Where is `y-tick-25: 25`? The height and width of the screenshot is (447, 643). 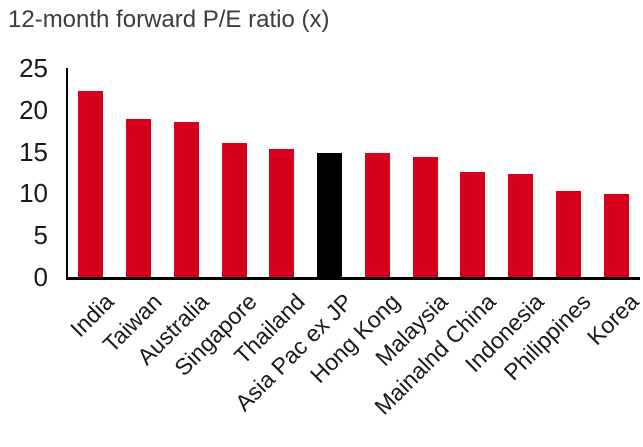
y-tick-25: 25 is located at coordinates (33, 68).